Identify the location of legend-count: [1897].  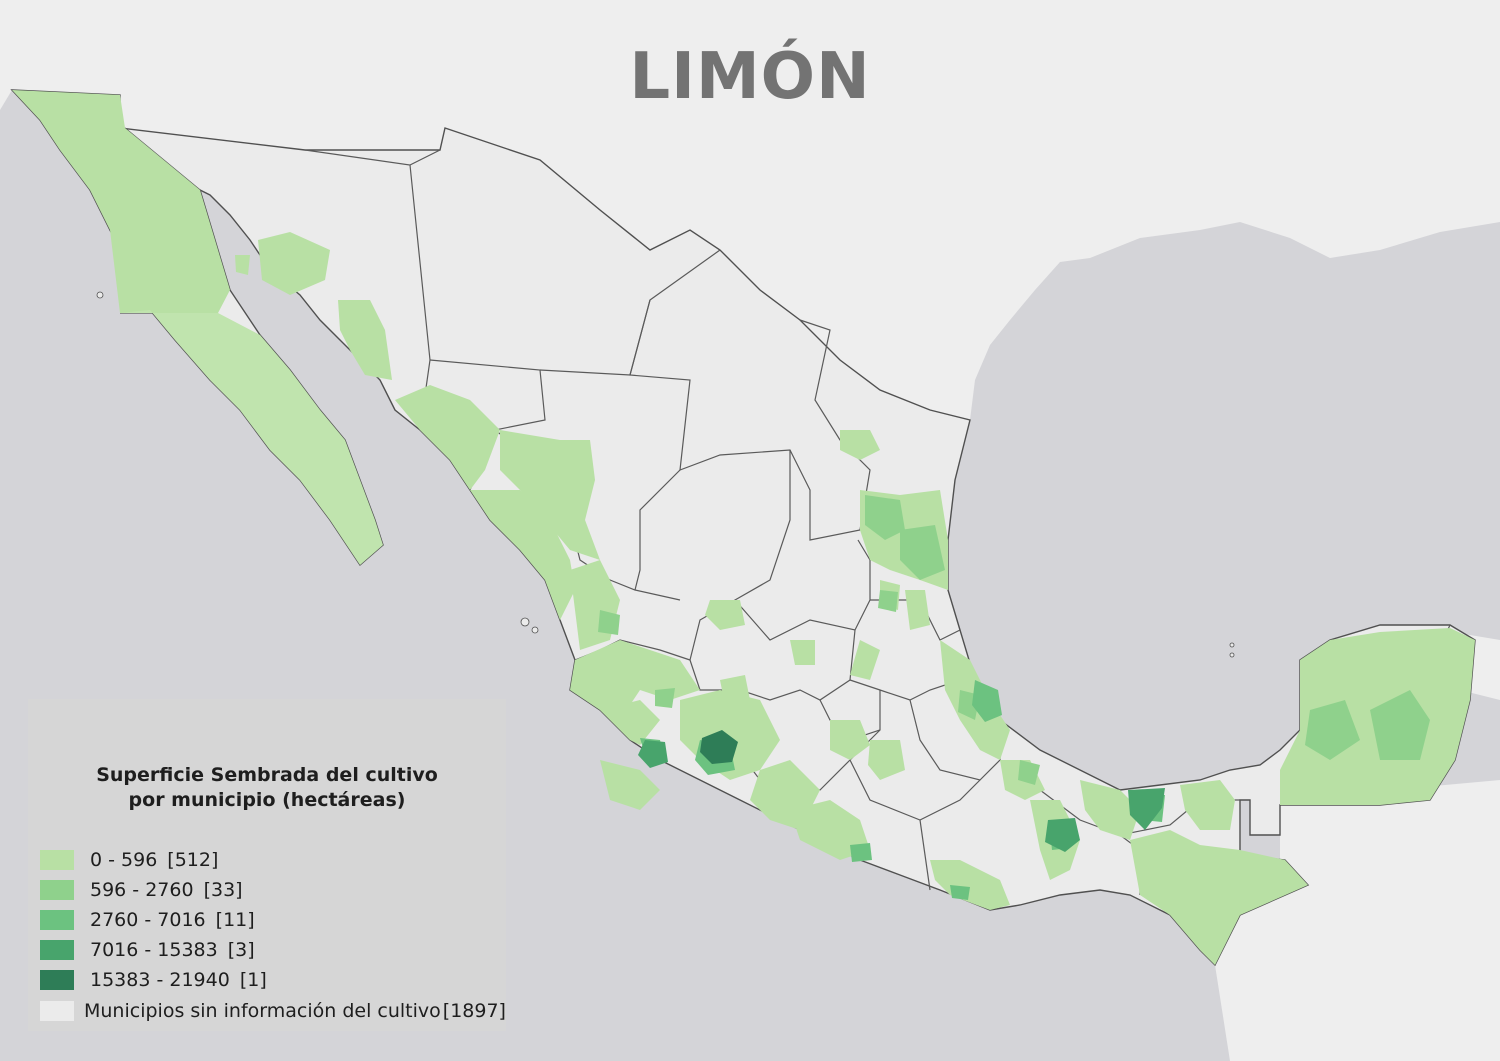
(474, 1011).